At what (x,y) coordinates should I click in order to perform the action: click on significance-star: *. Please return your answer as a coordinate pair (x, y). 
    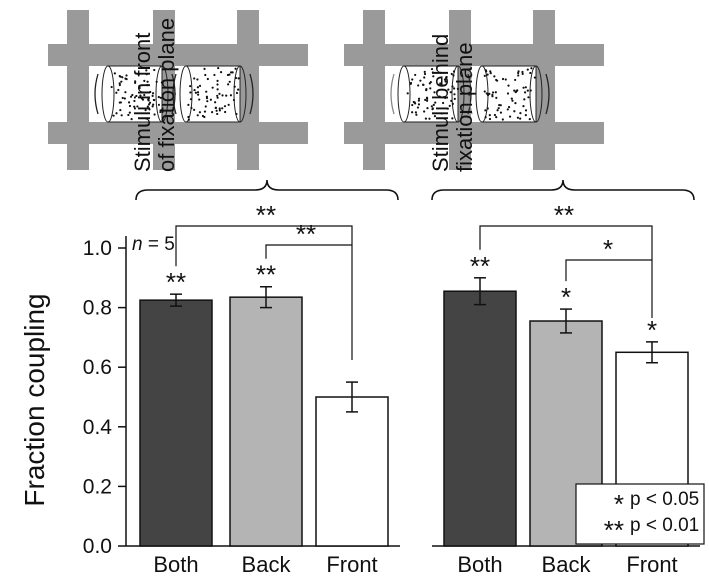
    Looking at the image, I should click on (652, 330).